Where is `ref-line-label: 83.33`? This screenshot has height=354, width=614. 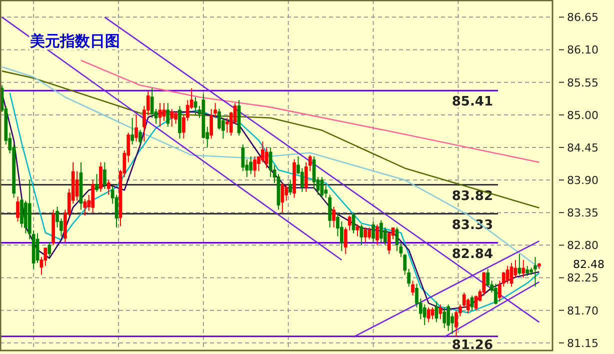
ref-line-label: 83.33 is located at coordinates (472, 225).